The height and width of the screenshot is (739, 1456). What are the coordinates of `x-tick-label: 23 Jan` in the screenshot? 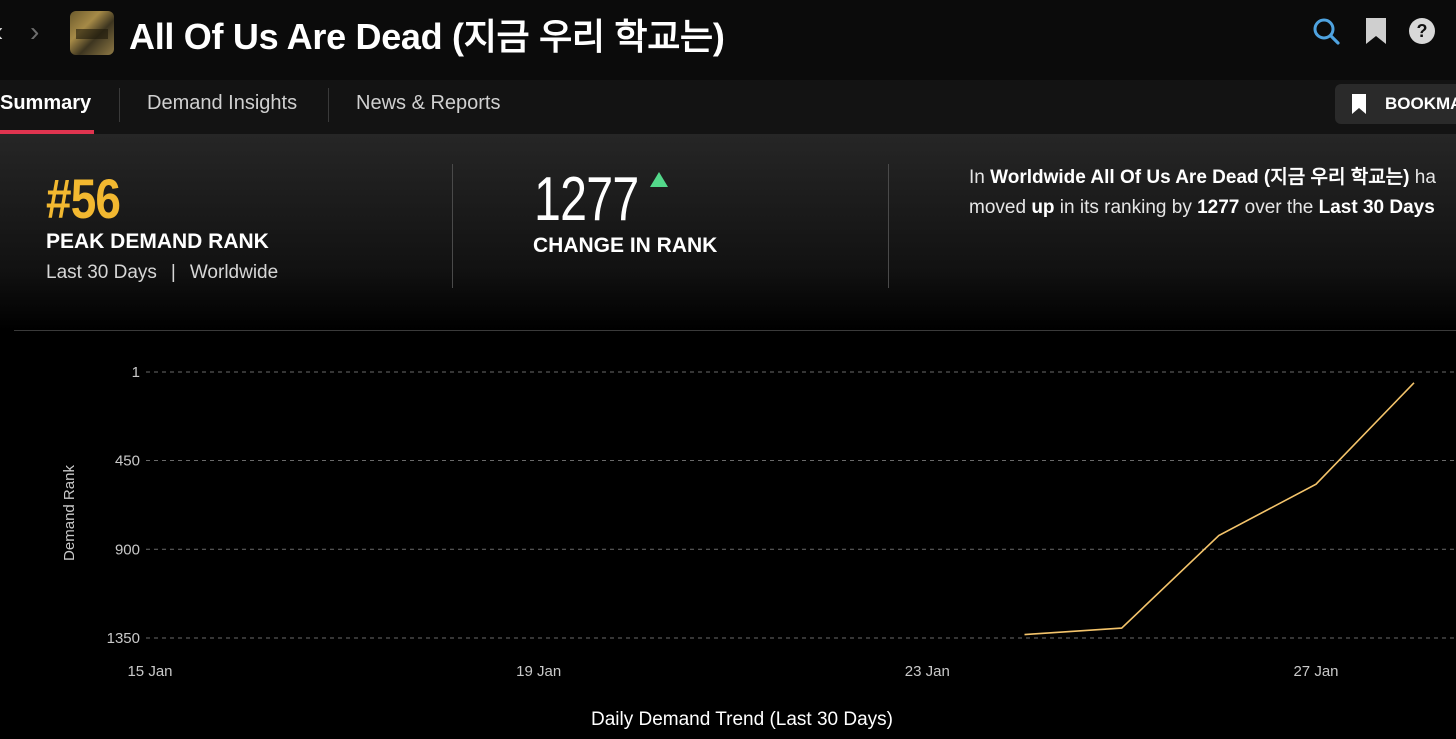 It's located at (927, 671).